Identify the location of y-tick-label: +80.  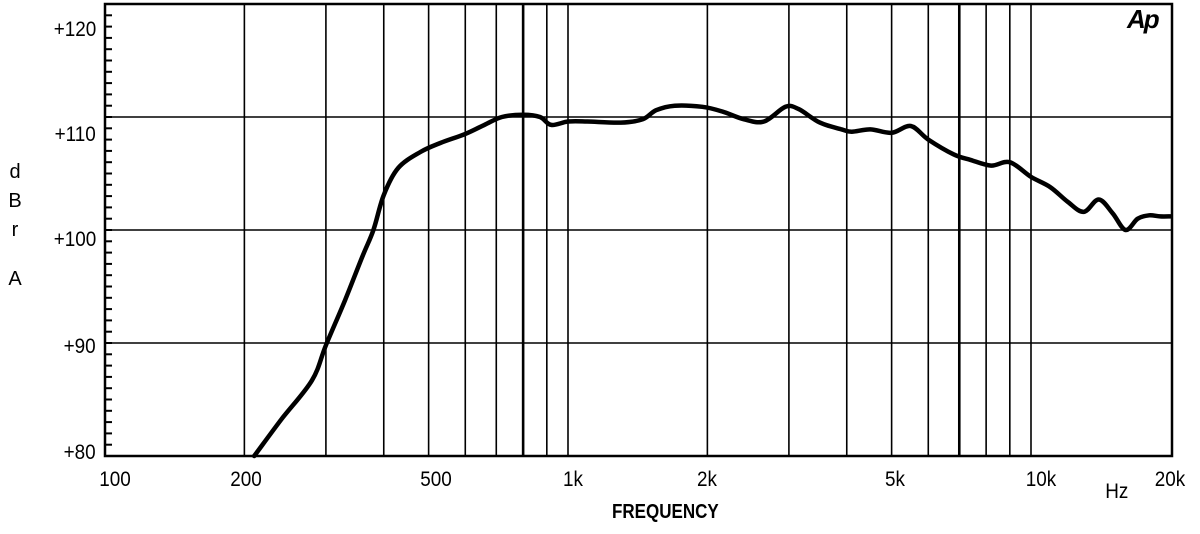
(79, 452).